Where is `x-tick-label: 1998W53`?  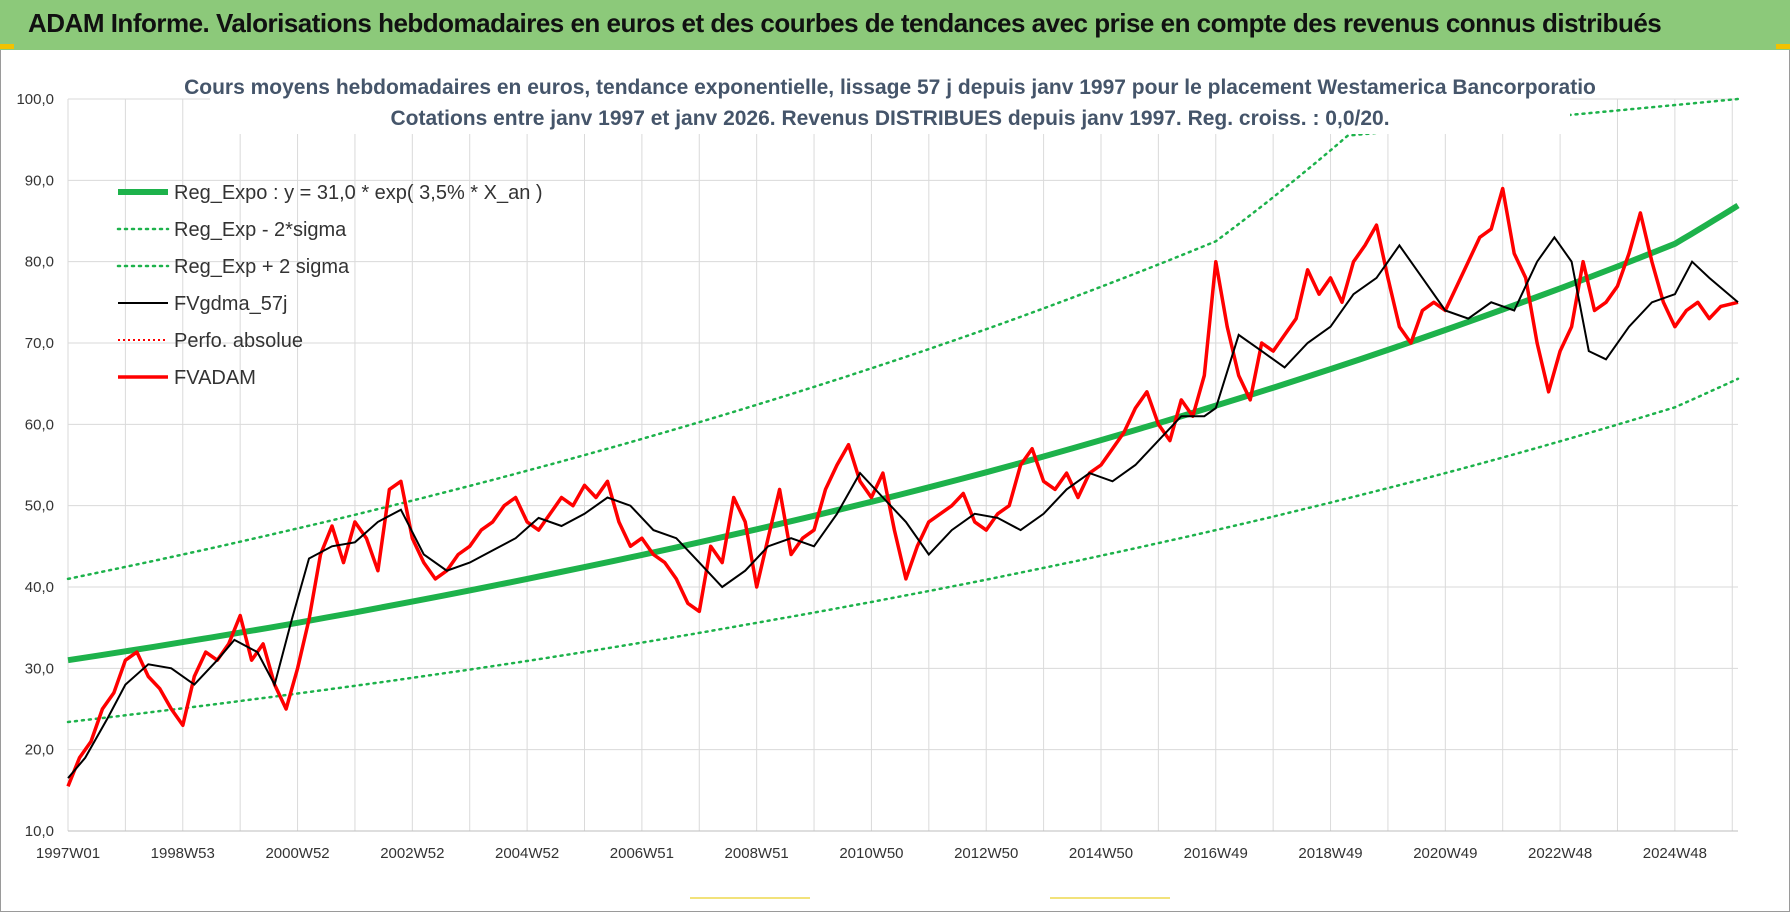
x-tick-label: 1998W53 is located at coordinates (183, 853).